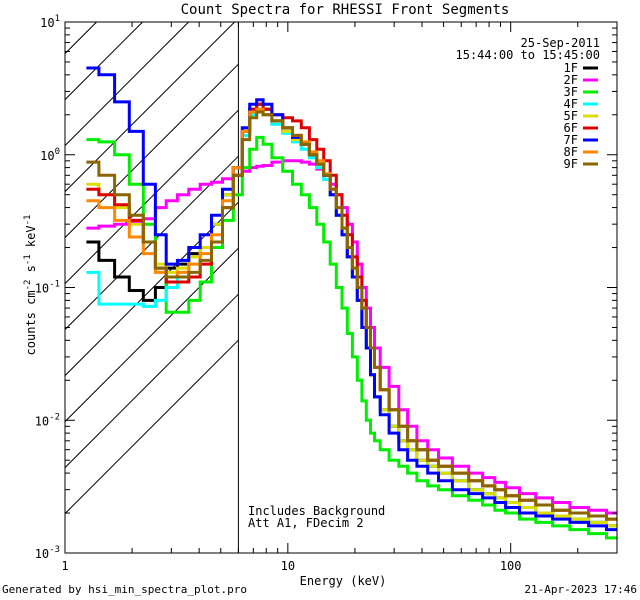  I want to click on legend-label-4f: 4F, so click(571, 104).